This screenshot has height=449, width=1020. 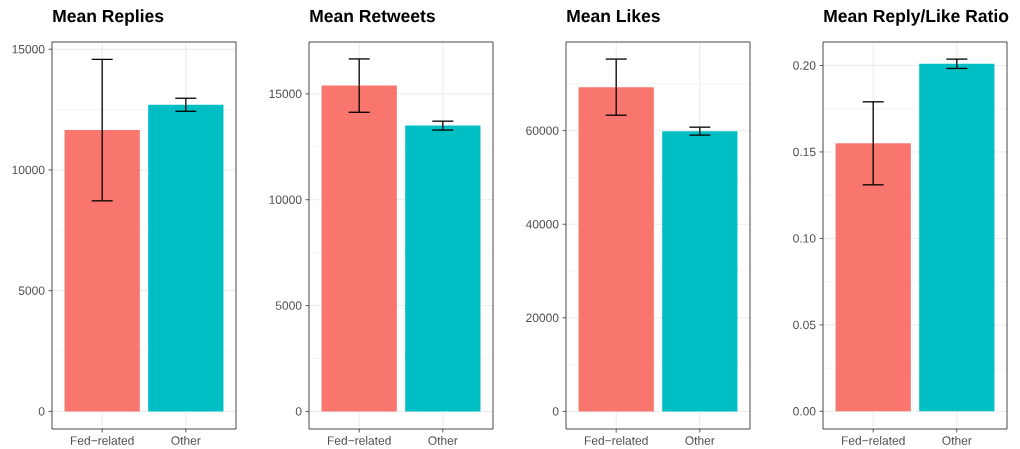 I want to click on y-tick-label: 60000, so click(x=542, y=130).